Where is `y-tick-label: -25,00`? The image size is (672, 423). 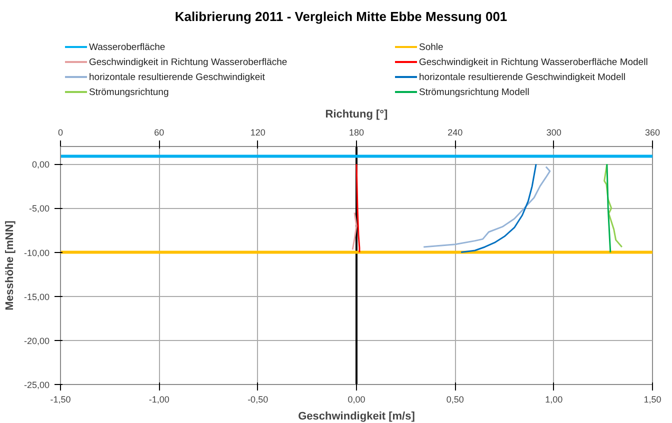 y-tick-label: -25,00 is located at coordinates (37, 385).